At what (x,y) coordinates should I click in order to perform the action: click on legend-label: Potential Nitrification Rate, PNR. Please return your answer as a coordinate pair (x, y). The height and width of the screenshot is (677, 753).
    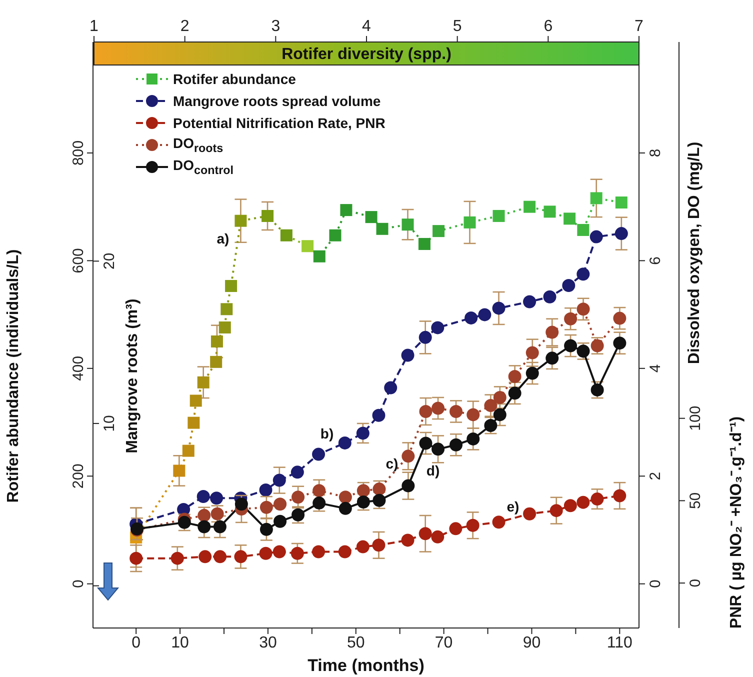
    Looking at the image, I should click on (279, 123).